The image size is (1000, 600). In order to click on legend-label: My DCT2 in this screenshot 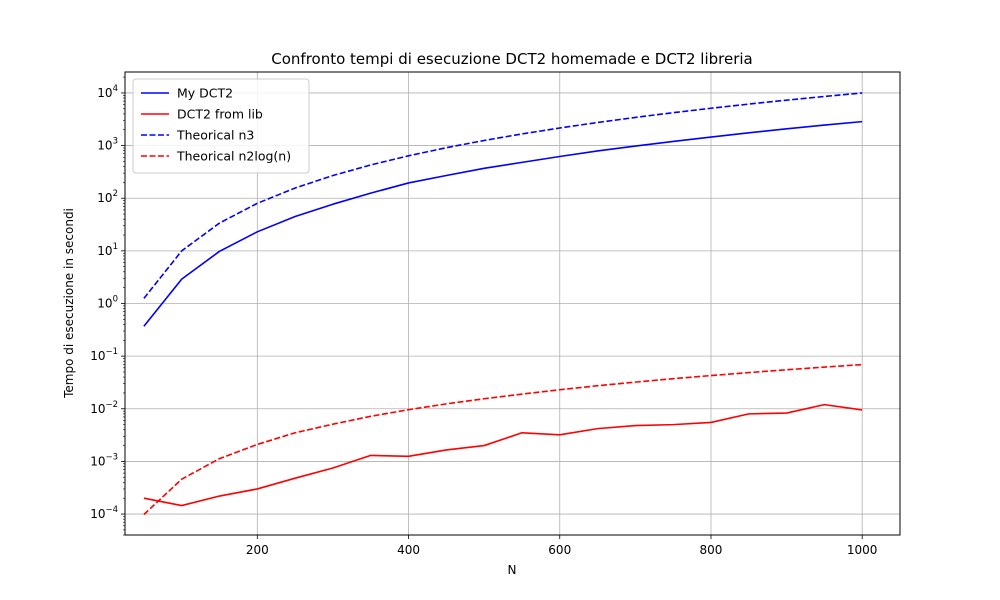, I will do `click(205, 93)`.